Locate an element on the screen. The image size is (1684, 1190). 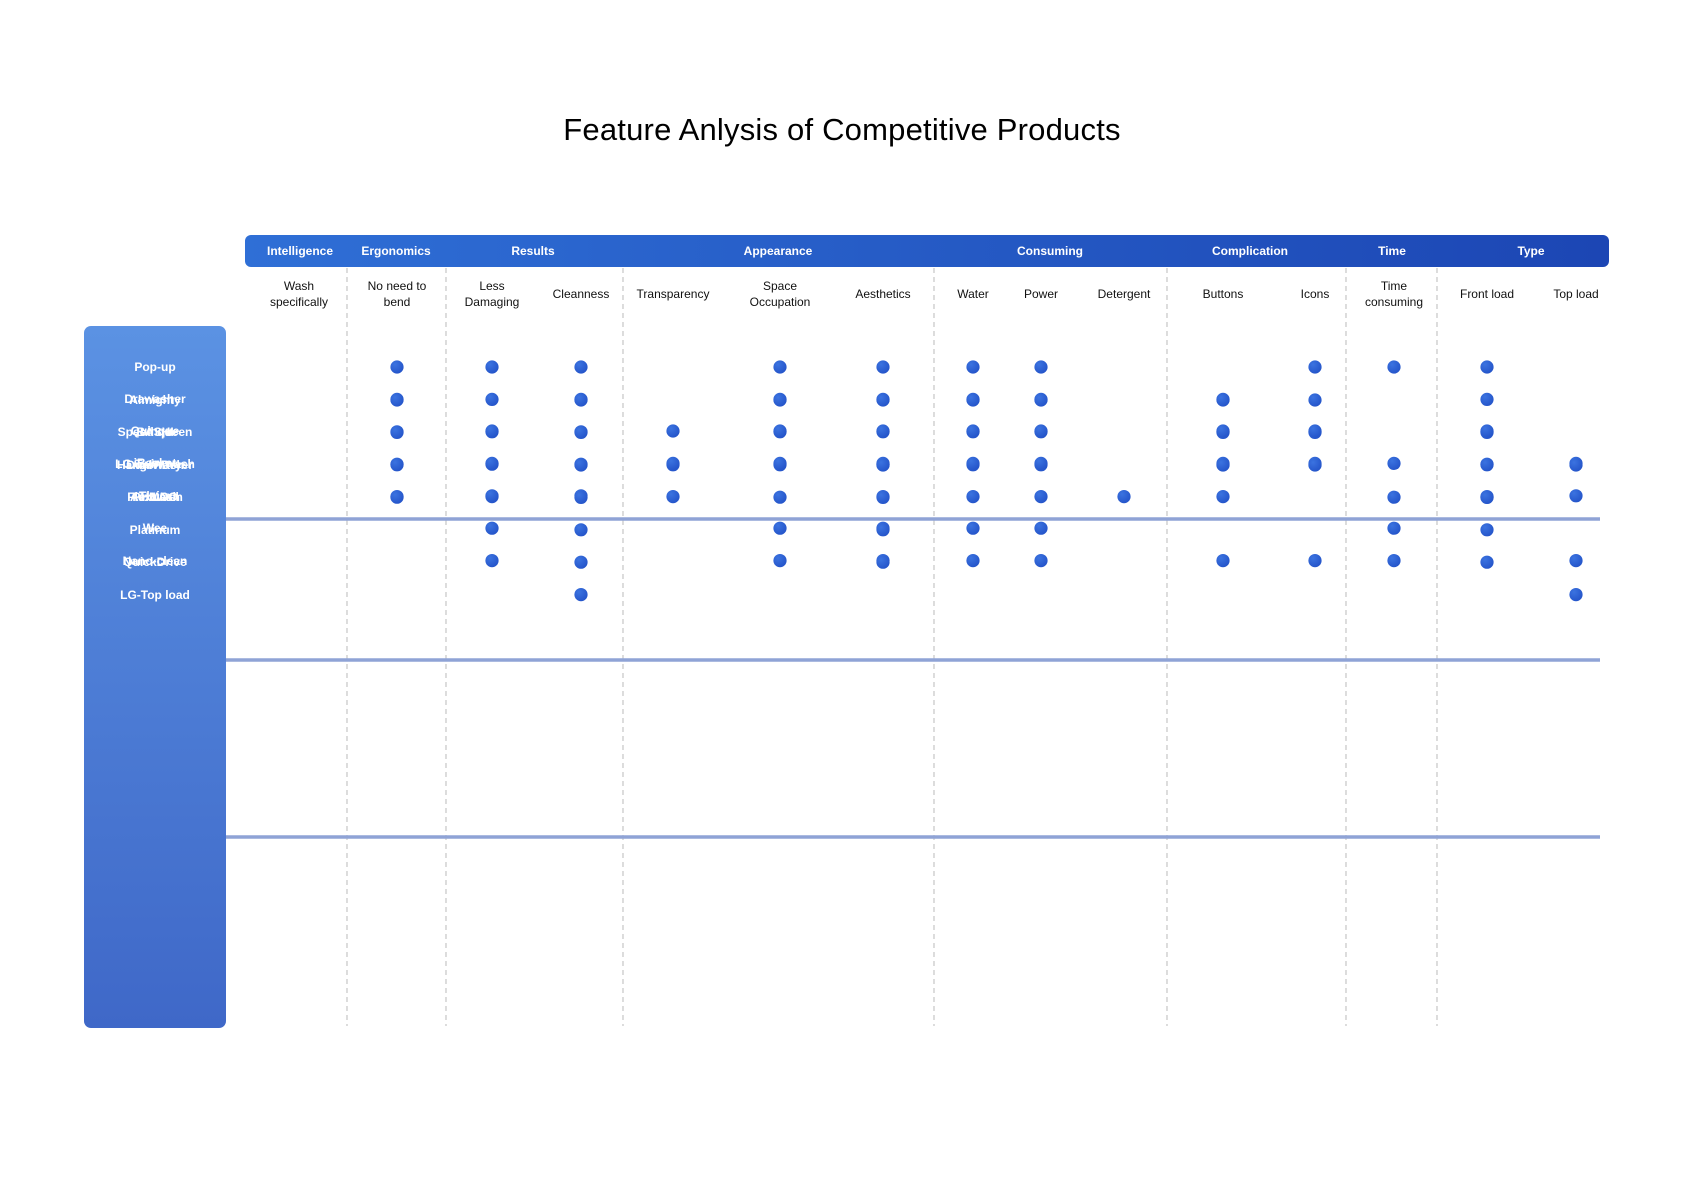
product-label: iBasket is located at coordinates (155, 463).